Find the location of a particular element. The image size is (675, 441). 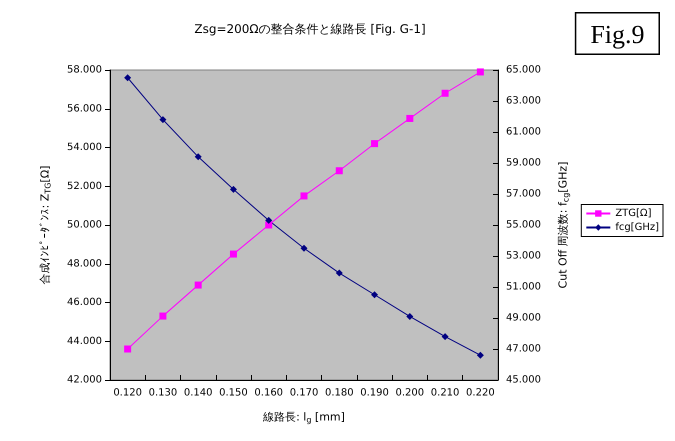

y2-tick-label: 63.000 is located at coordinates (523, 101).